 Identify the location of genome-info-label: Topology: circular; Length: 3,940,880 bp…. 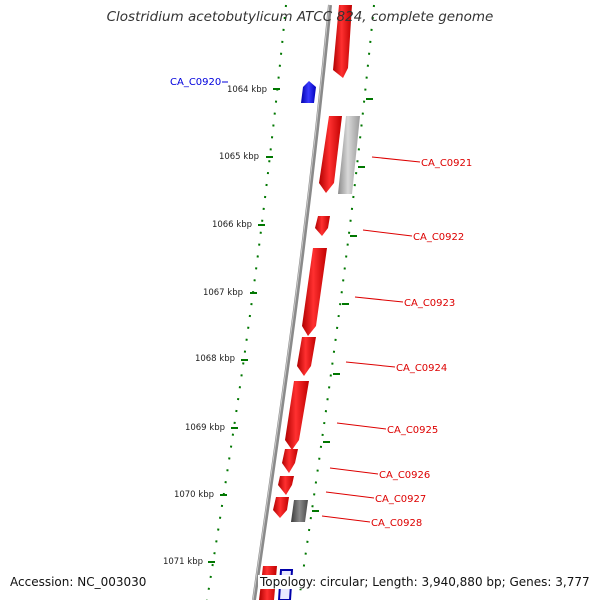
(425, 582).